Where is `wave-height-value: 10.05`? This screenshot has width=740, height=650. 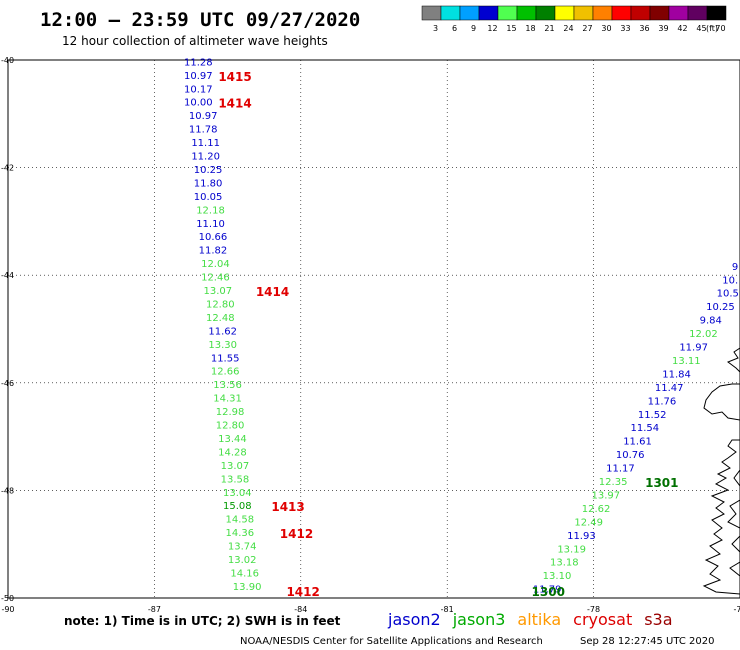 wave-height-value: 10.05 is located at coordinates (208, 197).